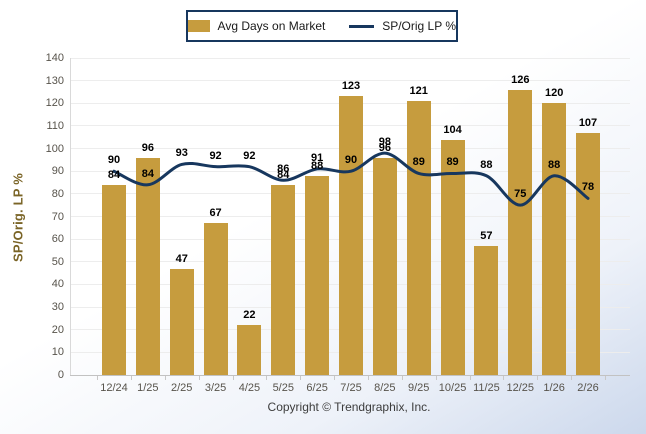  What do you see at coordinates (317, 388) in the screenshot?
I see `x-tick-label: 6/25` at bounding box center [317, 388].